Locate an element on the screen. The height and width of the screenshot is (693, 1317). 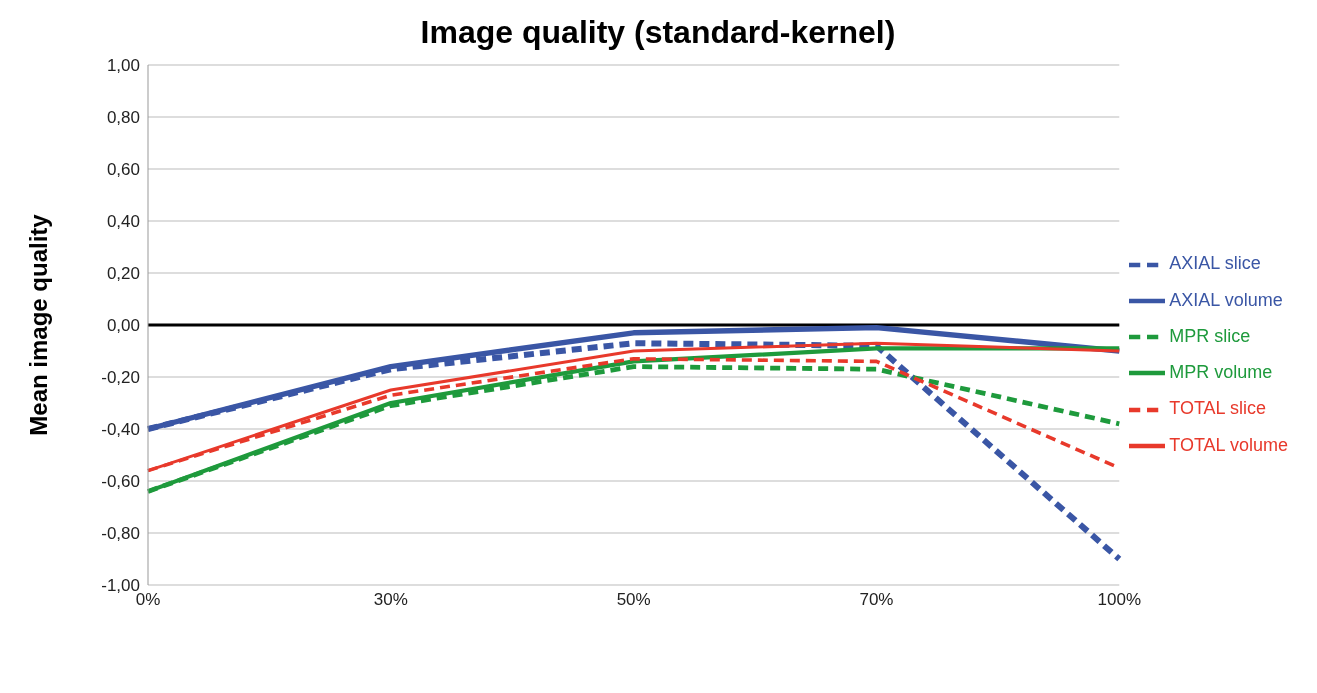
y-axis-title: Mean image quality is located at coordinates (38, 324).